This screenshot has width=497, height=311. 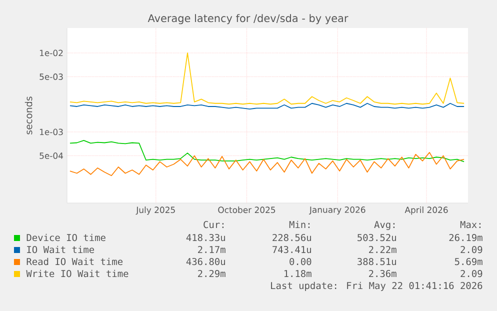 I want to click on x-tick-label: October 2025, so click(x=247, y=210).